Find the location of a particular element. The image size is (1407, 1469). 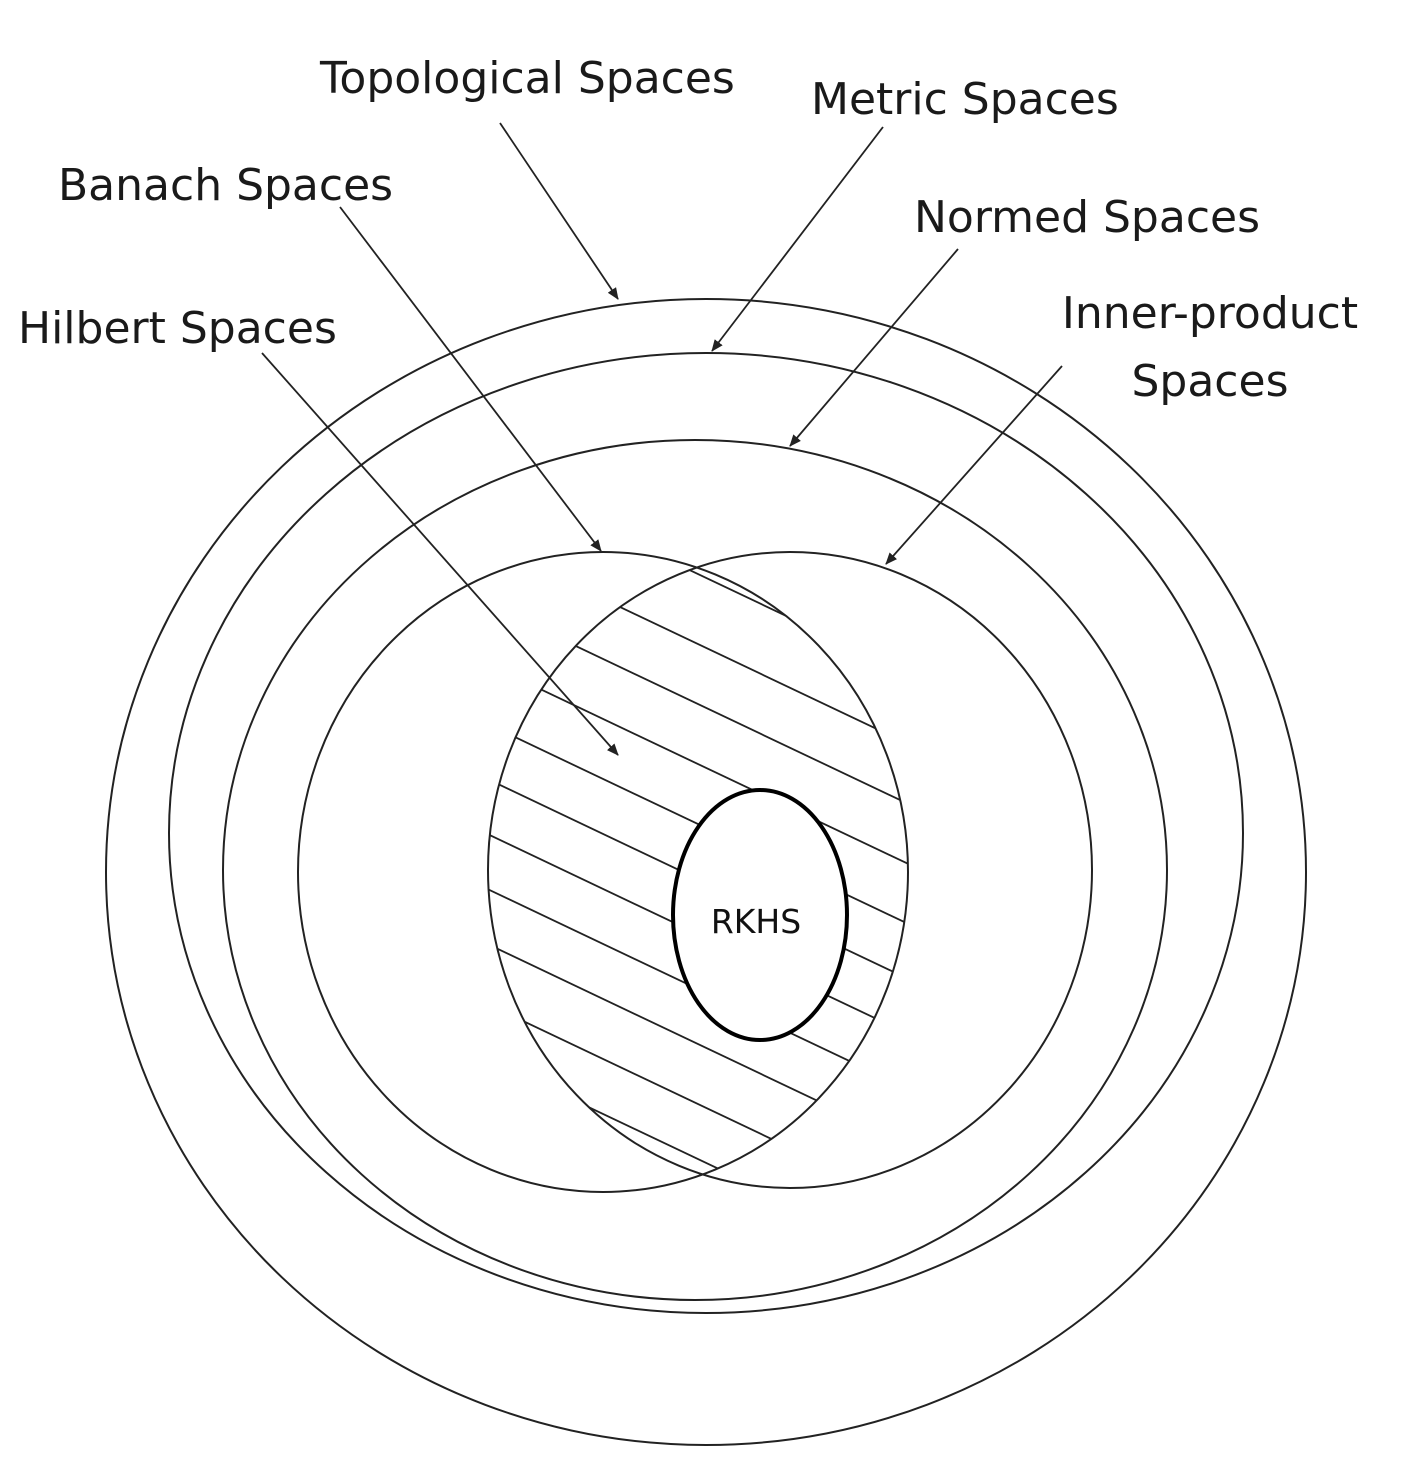

hatch-line is located at coordinates (700, 1331).